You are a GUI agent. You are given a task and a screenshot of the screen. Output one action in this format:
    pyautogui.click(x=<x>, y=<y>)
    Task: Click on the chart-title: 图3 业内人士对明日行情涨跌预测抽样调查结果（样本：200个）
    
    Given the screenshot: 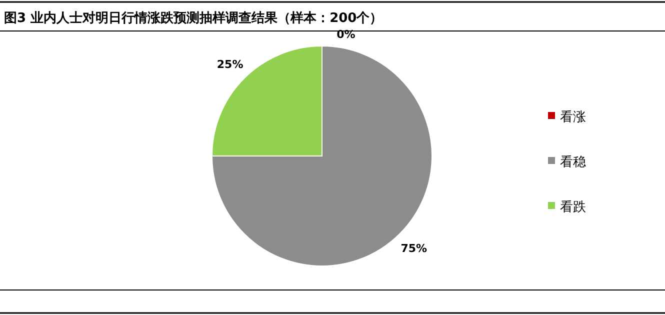 What is the action you would take?
    pyautogui.click(x=193, y=18)
    